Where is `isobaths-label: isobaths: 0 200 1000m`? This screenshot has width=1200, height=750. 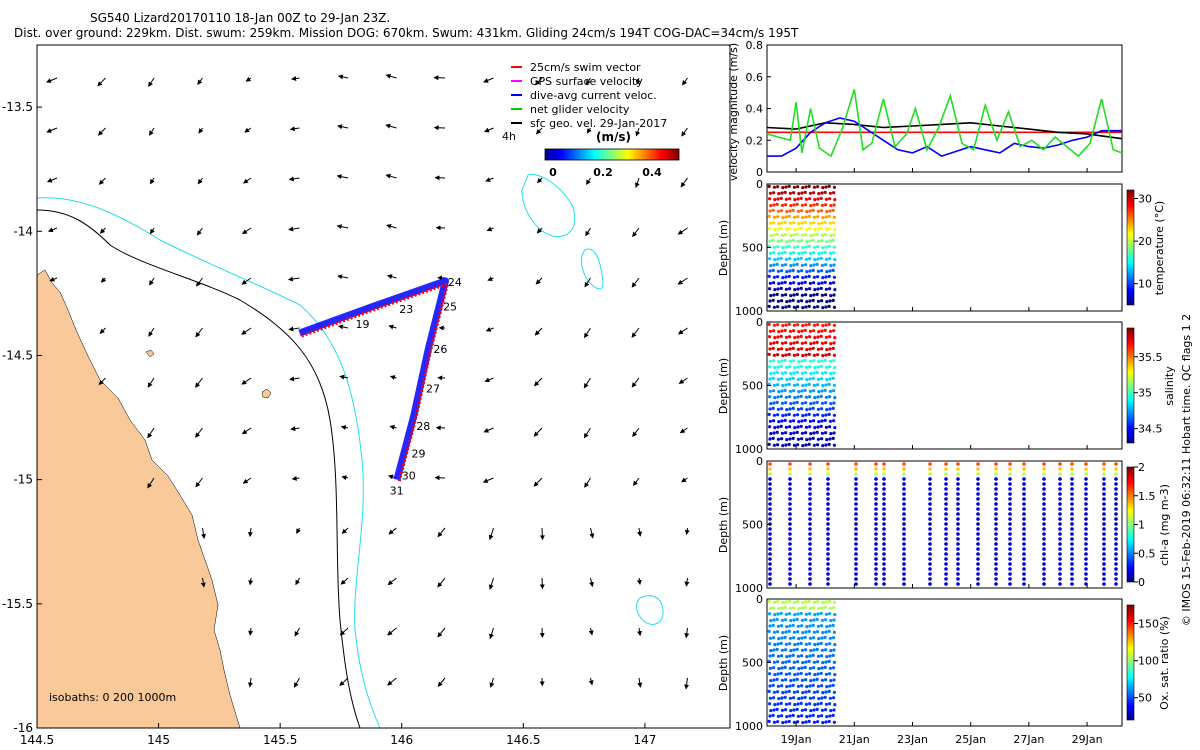 isobaths-label: isobaths: 0 200 1000m is located at coordinates (112, 697).